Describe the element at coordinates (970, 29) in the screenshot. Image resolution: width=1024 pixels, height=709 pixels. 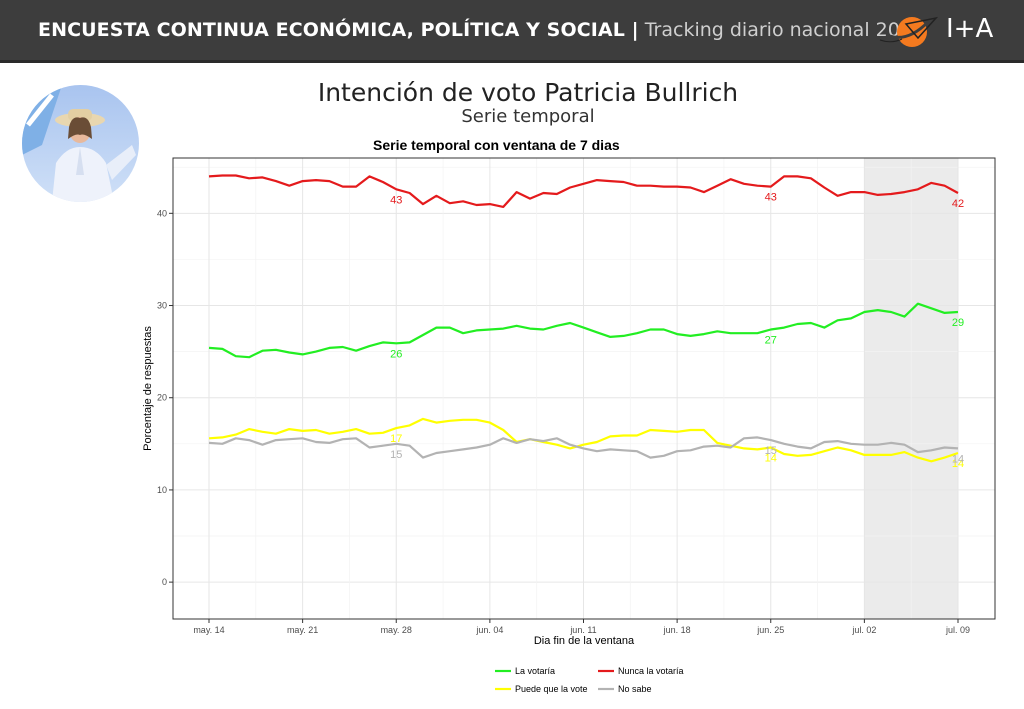
I see `brand-logo-text: I+A` at that location.